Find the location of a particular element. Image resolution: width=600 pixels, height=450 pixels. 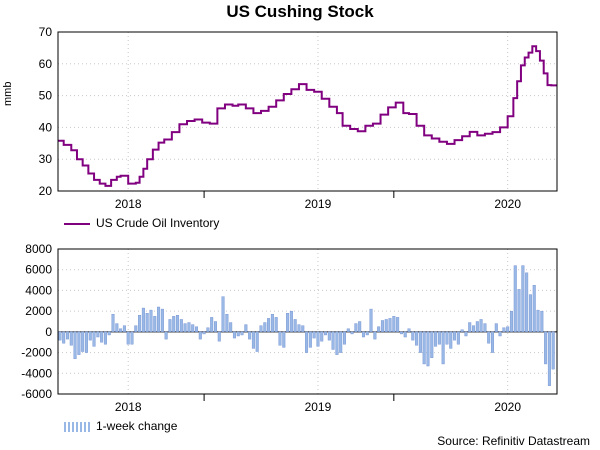

inventory-x-tick-label: 2020 is located at coordinates (507, 204).